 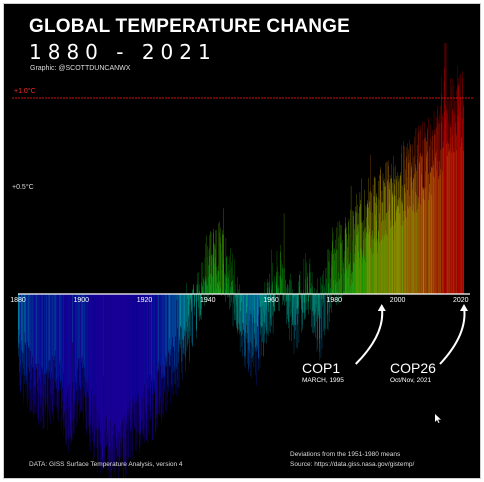 What do you see at coordinates (438, 418) in the screenshot?
I see `mouse-cursor-icon` at bounding box center [438, 418].